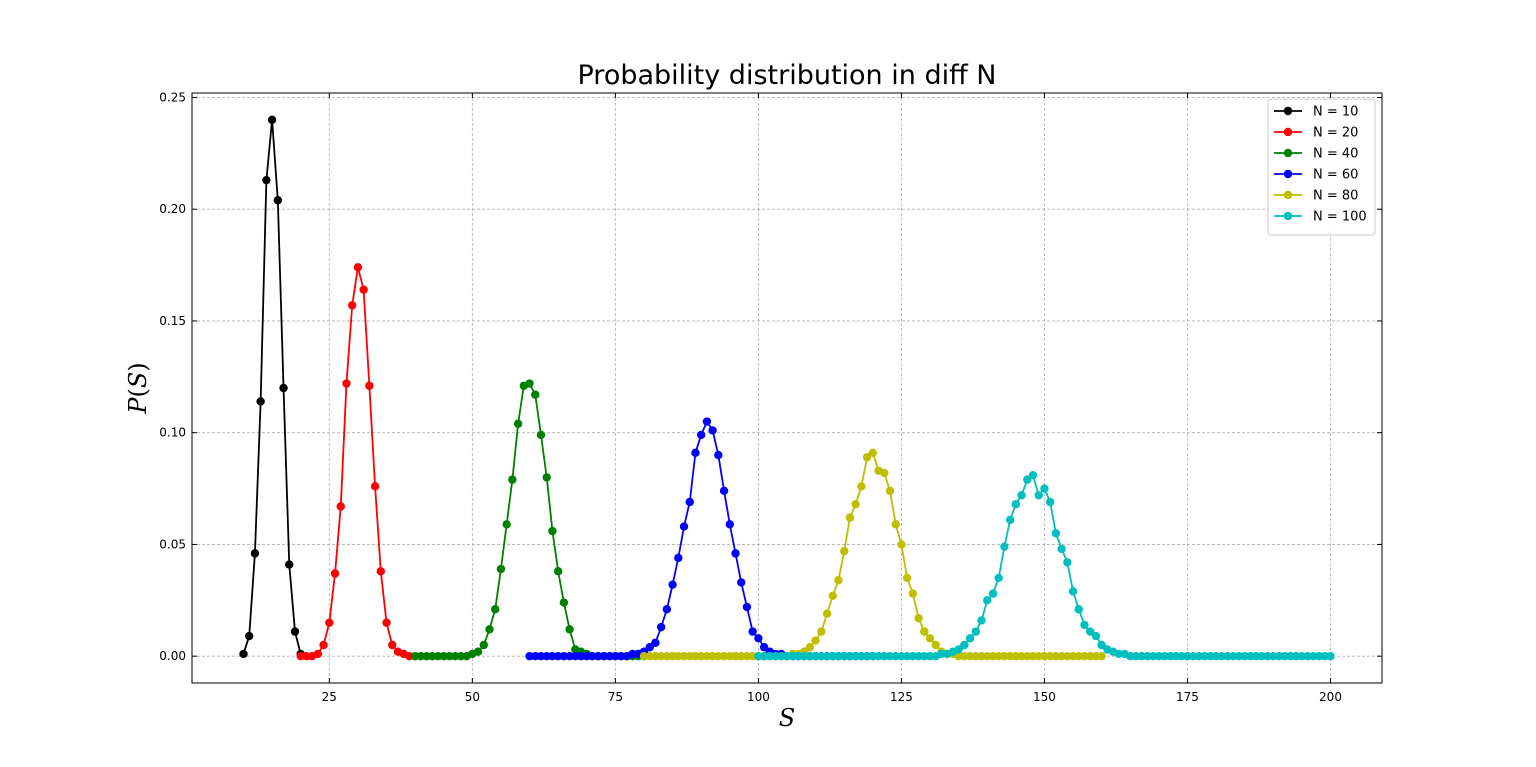 This screenshot has height=767, width=1536. Describe the element at coordinates (172, 656) in the screenshot. I see `y-tick-label: 0.00` at that location.